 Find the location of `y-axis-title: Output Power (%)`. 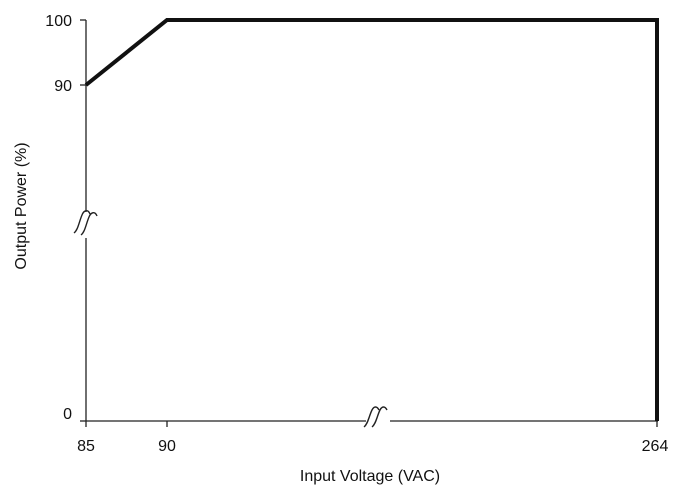

y-axis-title: Output Power (%) is located at coordinates (21, 205).